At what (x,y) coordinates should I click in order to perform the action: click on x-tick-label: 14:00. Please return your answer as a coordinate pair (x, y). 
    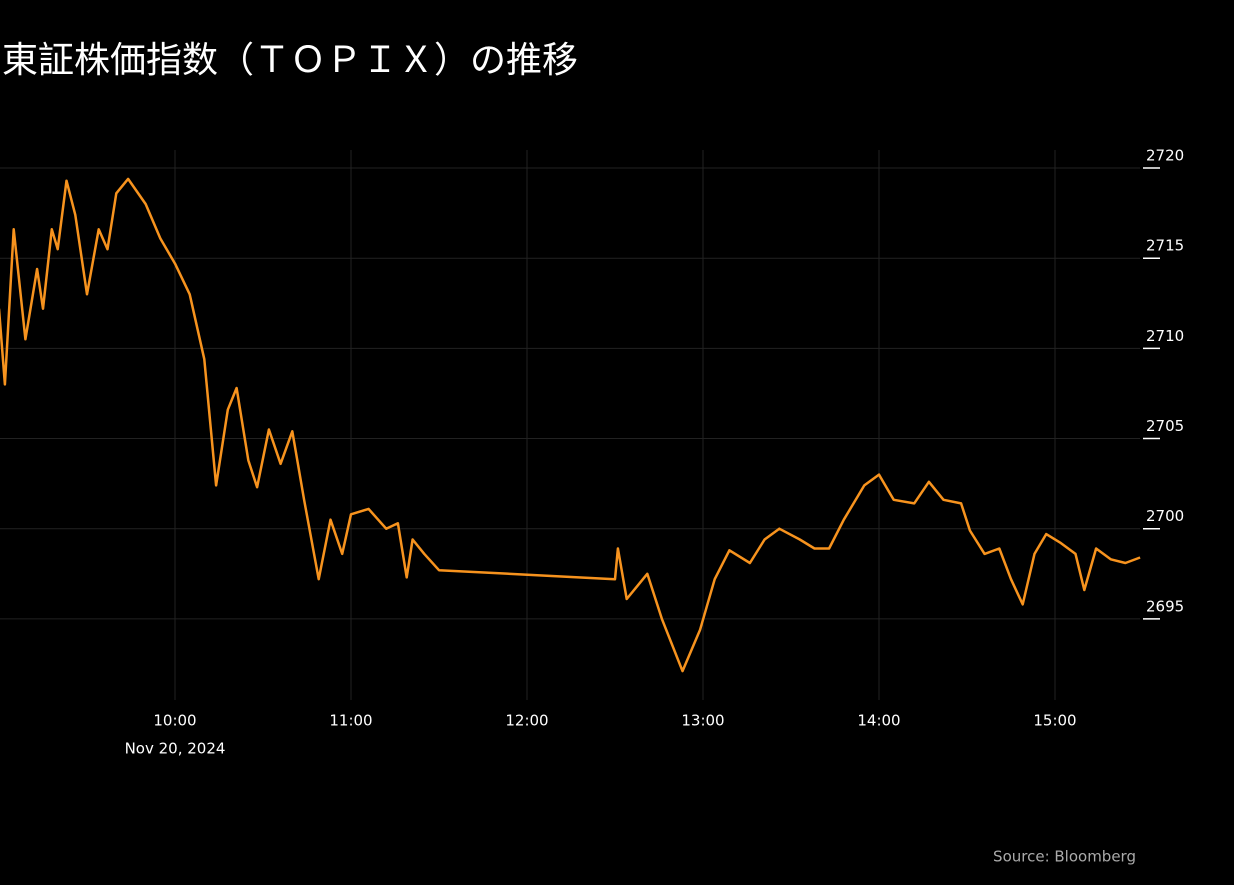
    Looking at the image, I should click on (878, 721).